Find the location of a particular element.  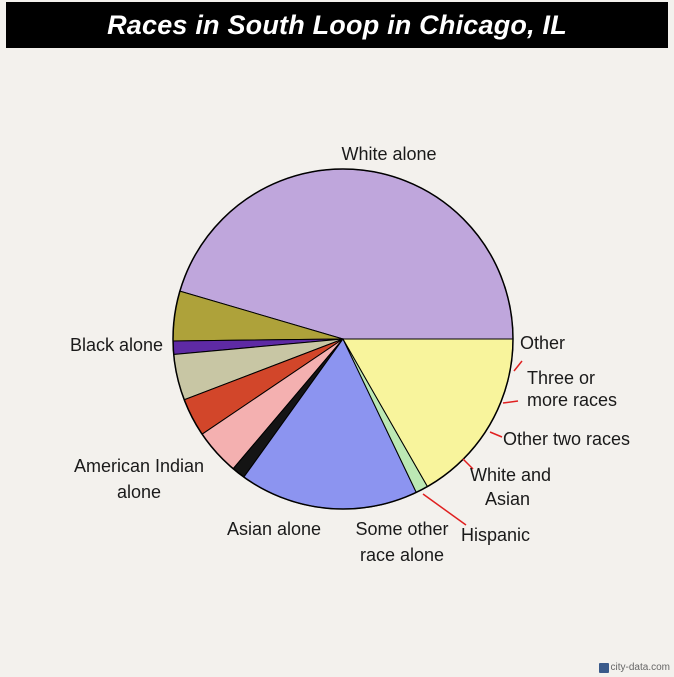

label-three-or-more-races: Three or more races is located at coordinates (572, 389).